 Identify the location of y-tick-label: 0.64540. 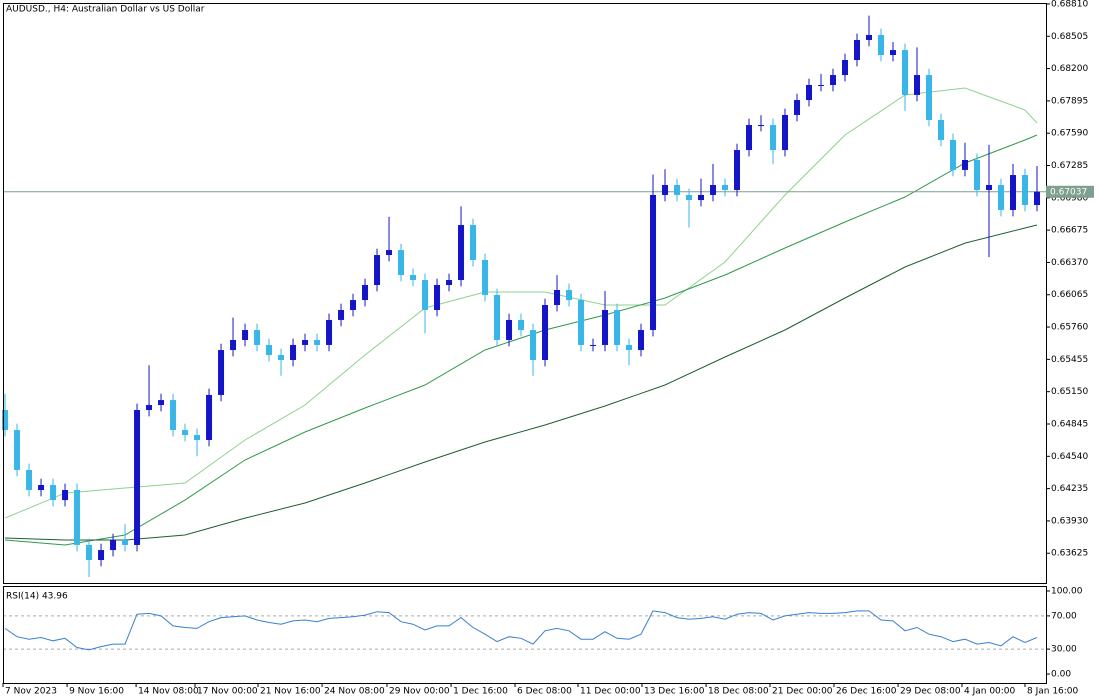
(1069, 457).